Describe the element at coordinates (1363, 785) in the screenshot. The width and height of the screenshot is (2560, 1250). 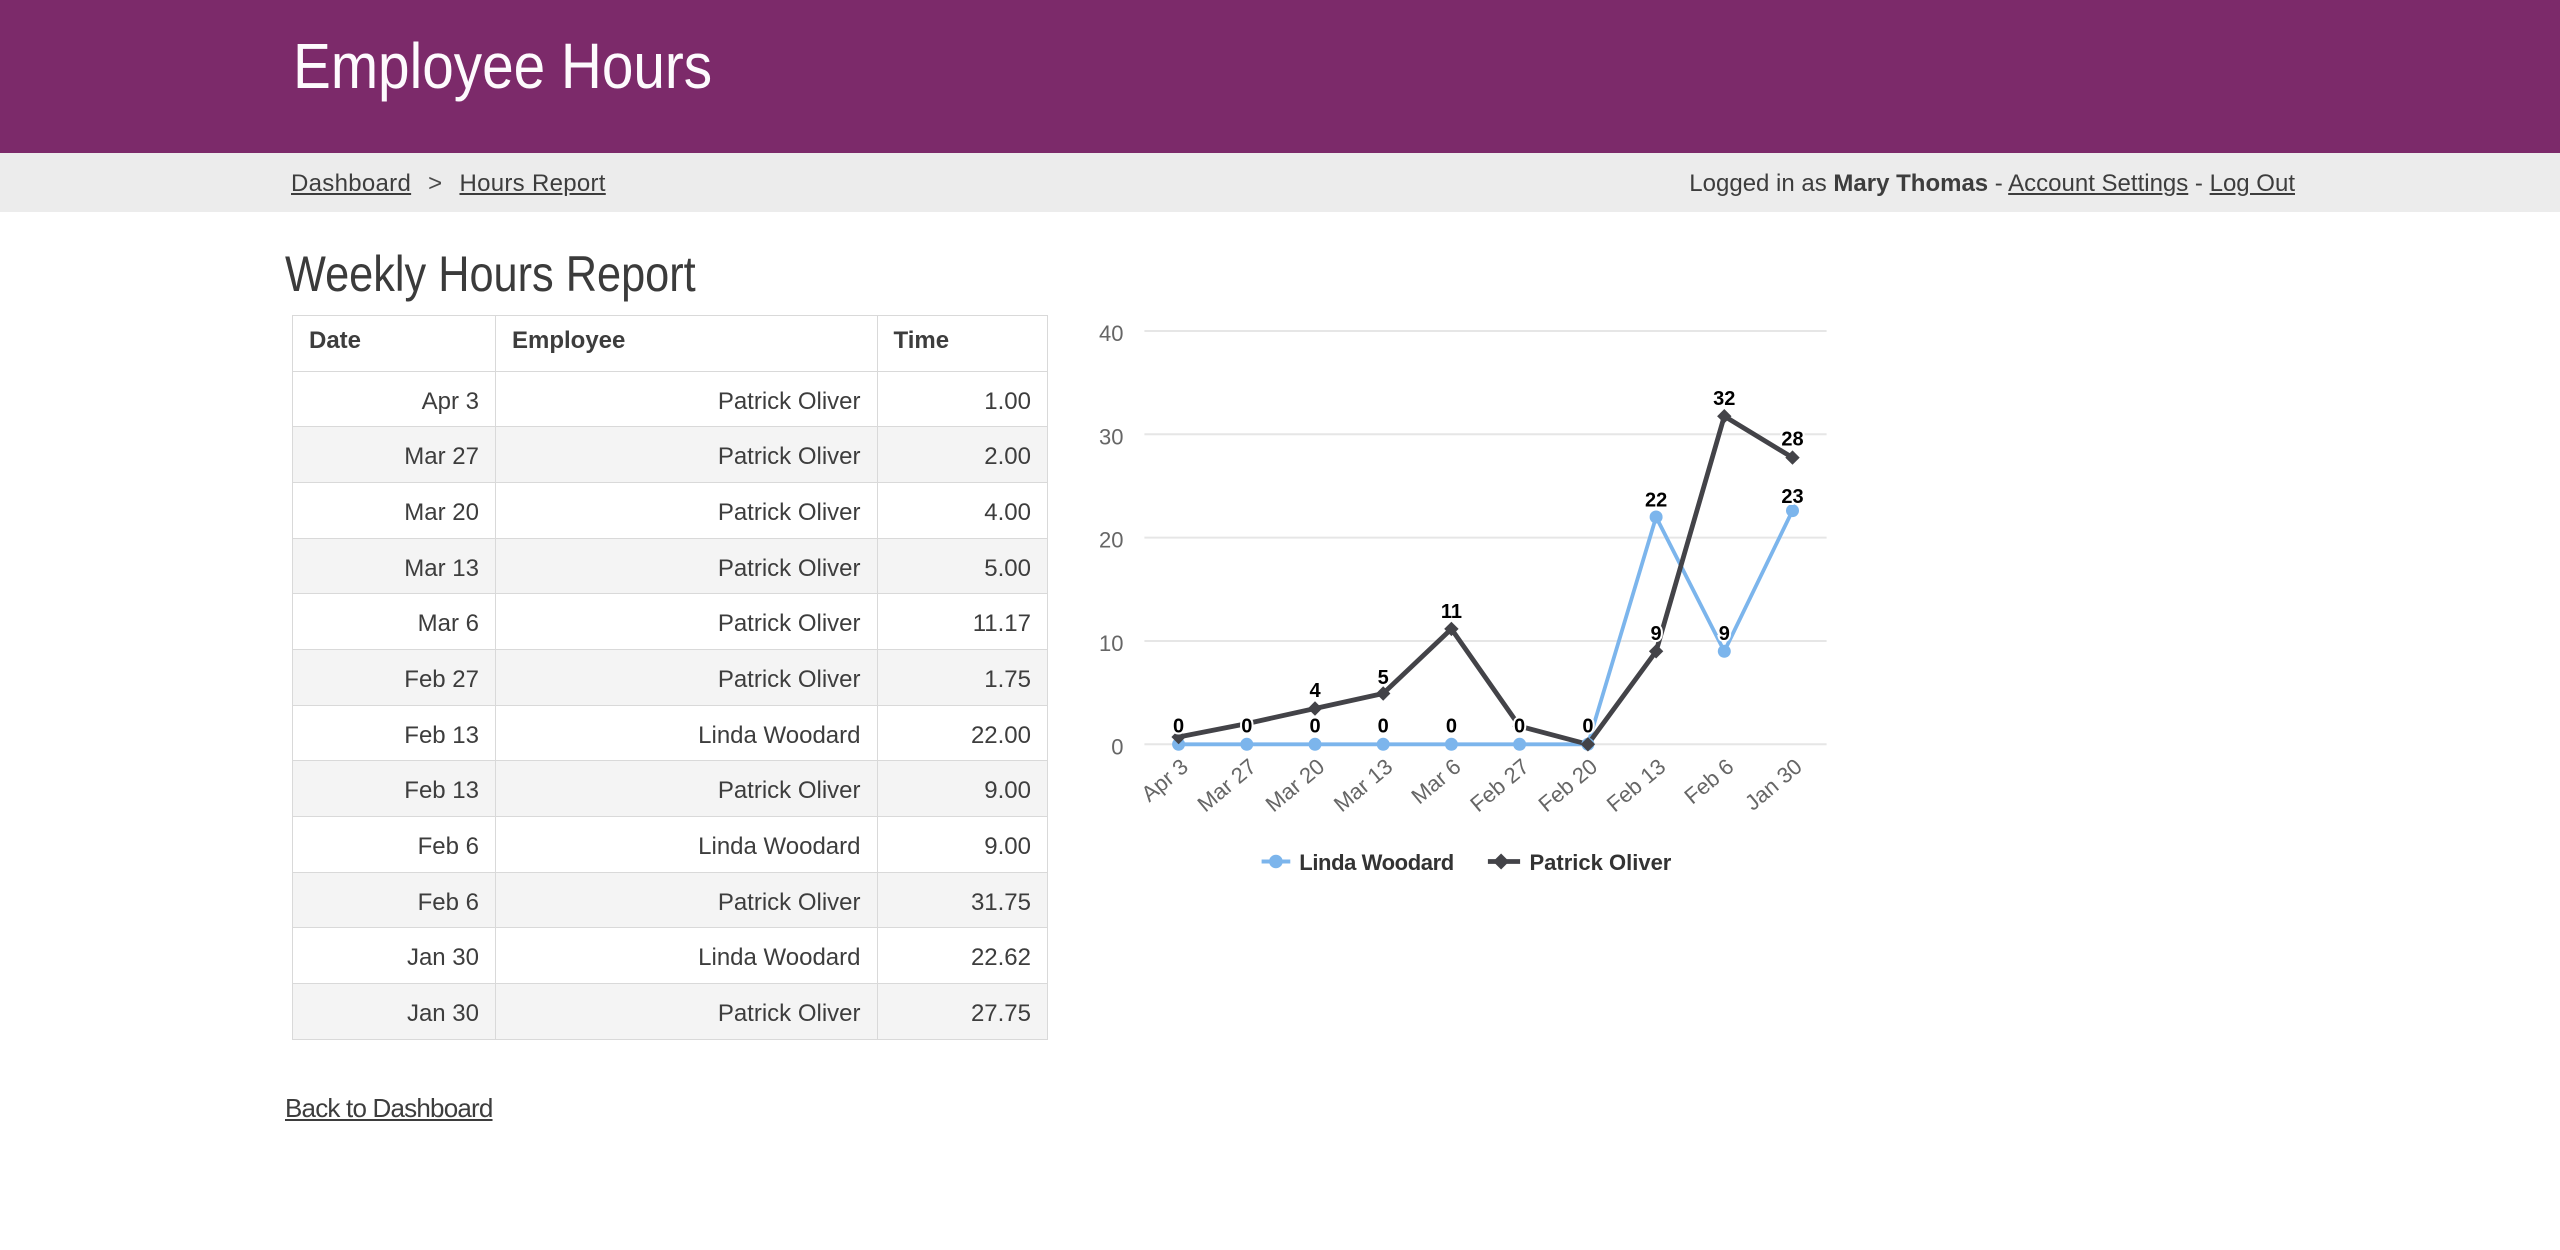
I see `svg-text: Mar 13` at that location.